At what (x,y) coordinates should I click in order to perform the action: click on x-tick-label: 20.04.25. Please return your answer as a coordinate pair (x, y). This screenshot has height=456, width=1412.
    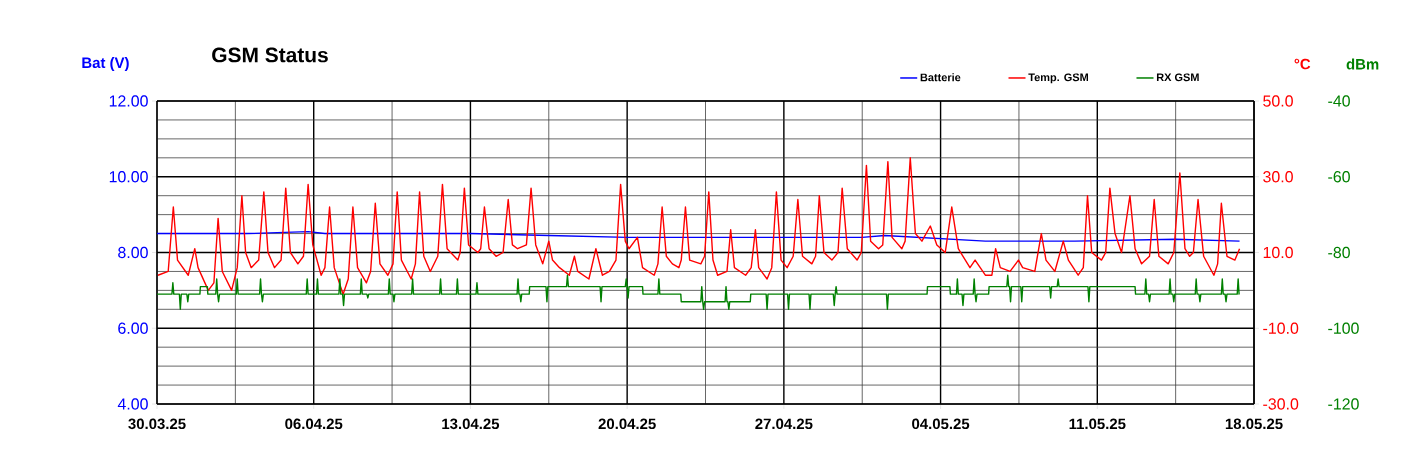
    Looking at the image, I should click on (627, 424).